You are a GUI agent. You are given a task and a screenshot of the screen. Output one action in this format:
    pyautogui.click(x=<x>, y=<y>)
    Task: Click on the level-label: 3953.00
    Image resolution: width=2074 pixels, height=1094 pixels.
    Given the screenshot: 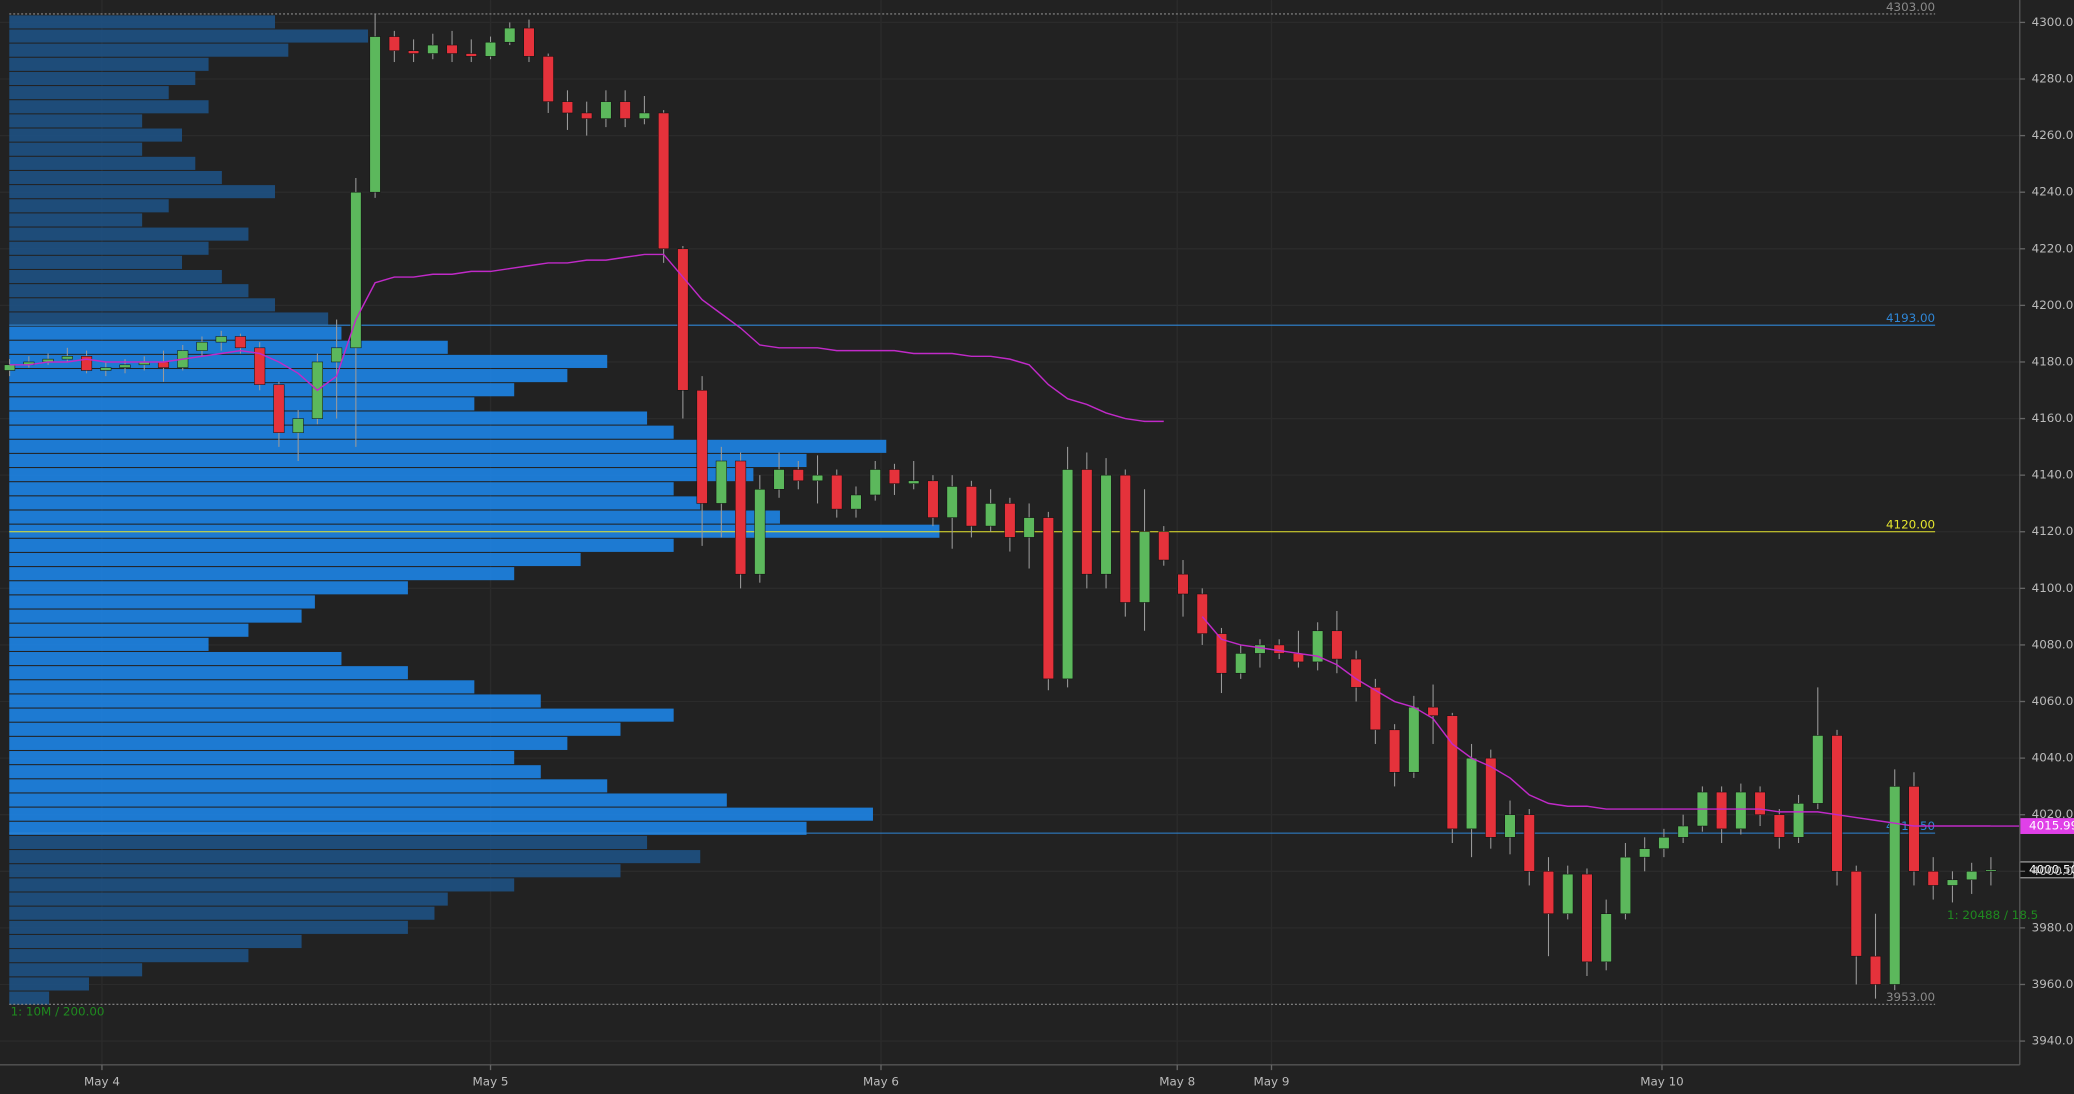 What is the action you would take?
    pyautogui.click(x=1910, y=997)
    